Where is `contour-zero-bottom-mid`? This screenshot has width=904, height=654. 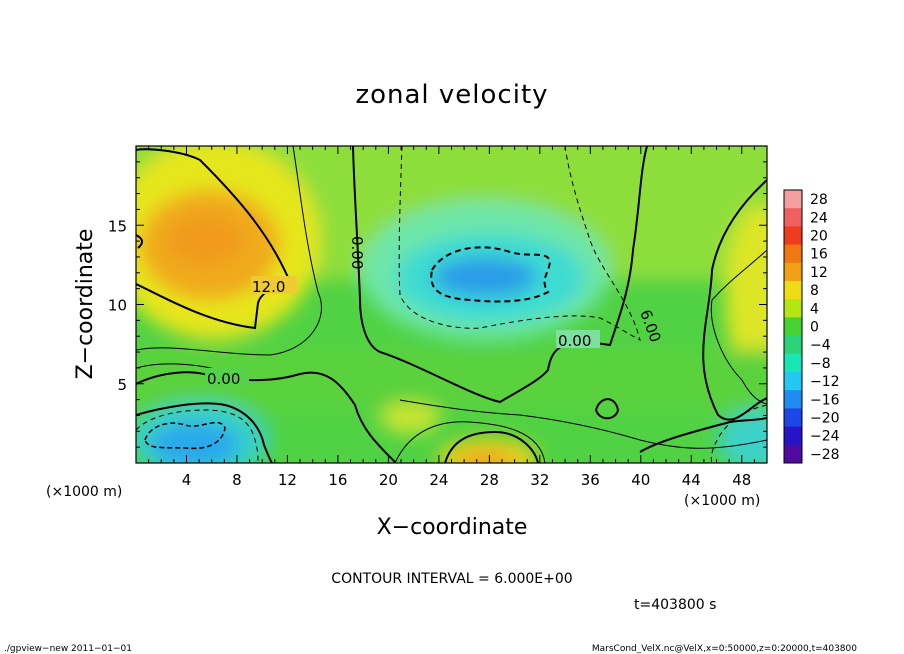 contour-zero-bottom-mid is located at coordinates (491, 446).